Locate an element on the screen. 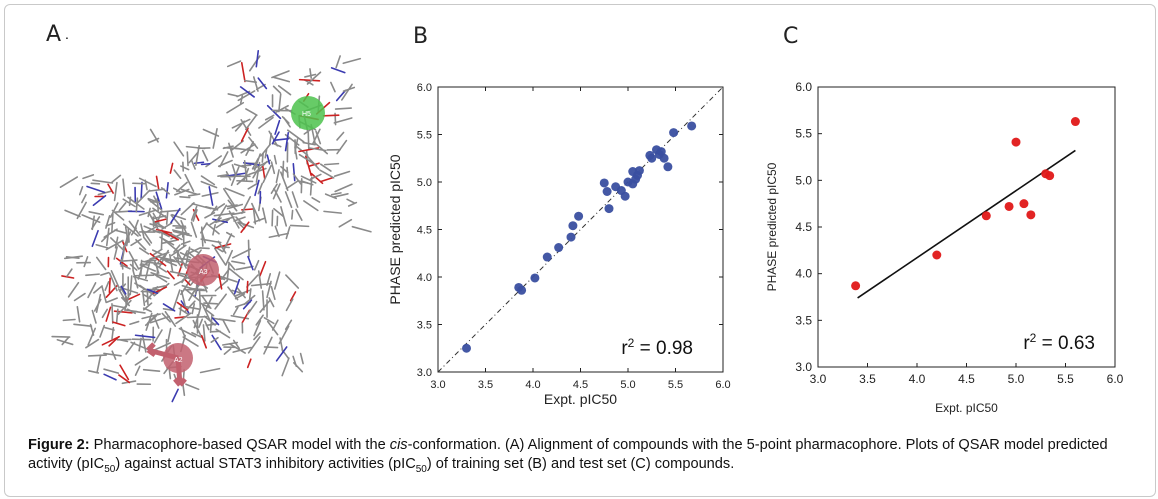 The height and width of the screenshot is (499, 1158). y-tick-label: 6.0 is located at coordinates (424, 88).